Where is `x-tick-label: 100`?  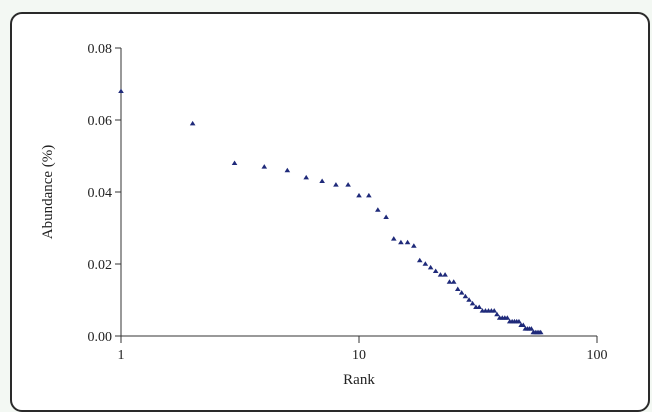
x-tick-label: 100 is located at coordinates (597, 355).